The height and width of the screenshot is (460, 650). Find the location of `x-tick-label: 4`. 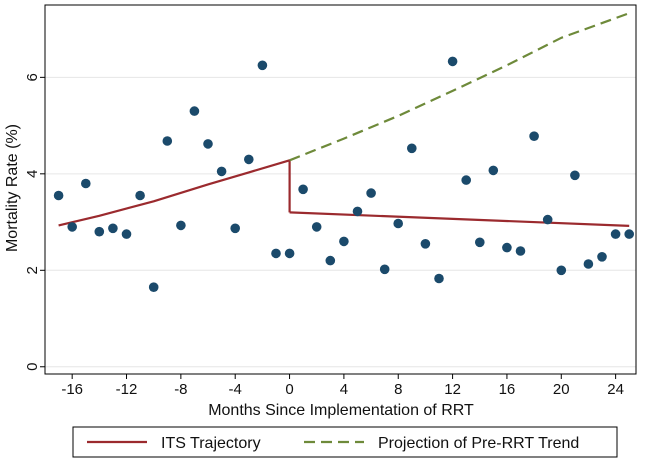

x-tick-label: 4 is located at coordinates (344, 389).